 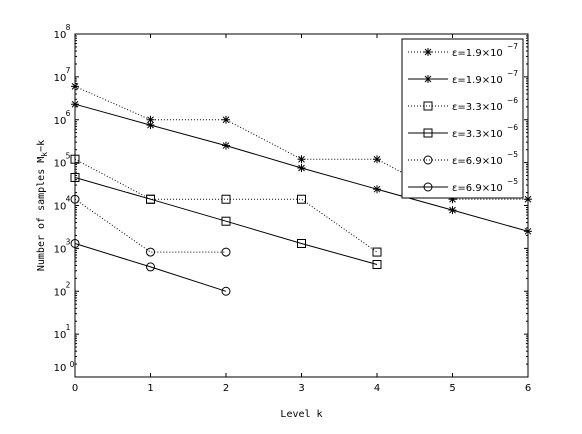 I want to click on x-tick-label-4: 4, so click(x=377, y=388).